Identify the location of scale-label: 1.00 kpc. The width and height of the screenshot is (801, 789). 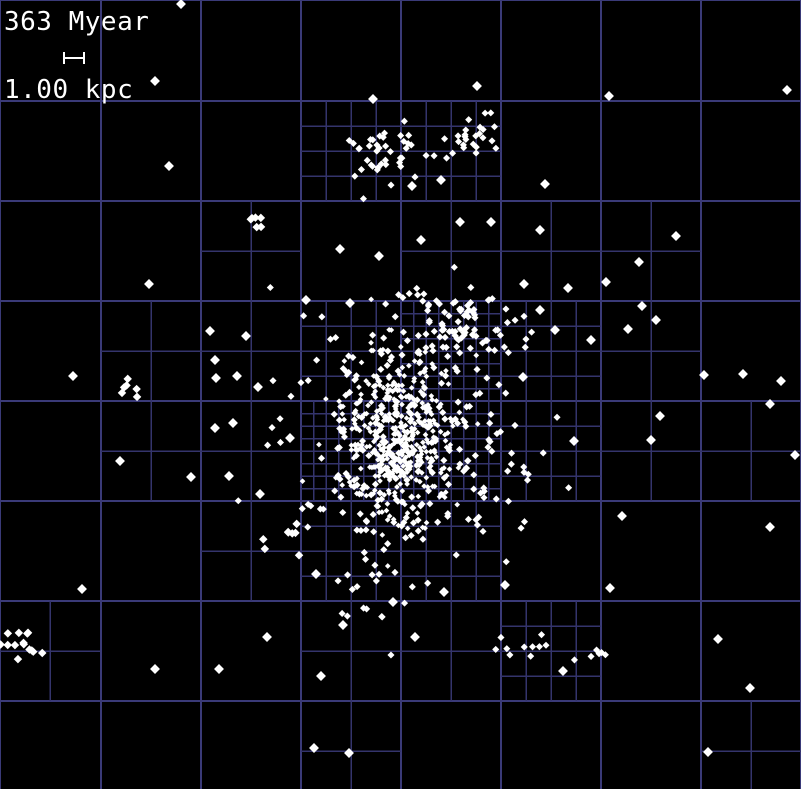
(68, 90).